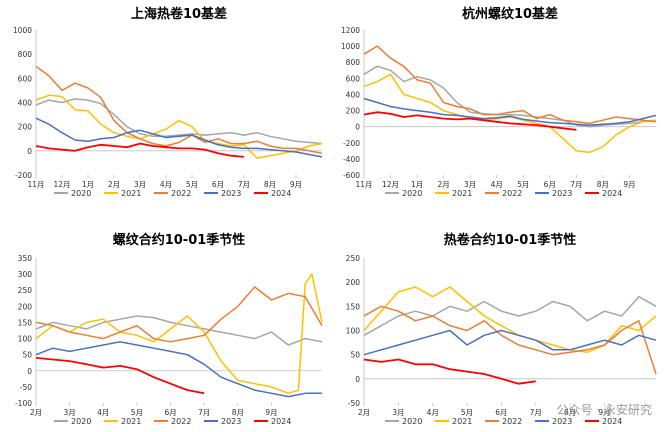 This screenshot has height=432, width=668. I want to click on y-tick-label: 400, so click(353, 94).